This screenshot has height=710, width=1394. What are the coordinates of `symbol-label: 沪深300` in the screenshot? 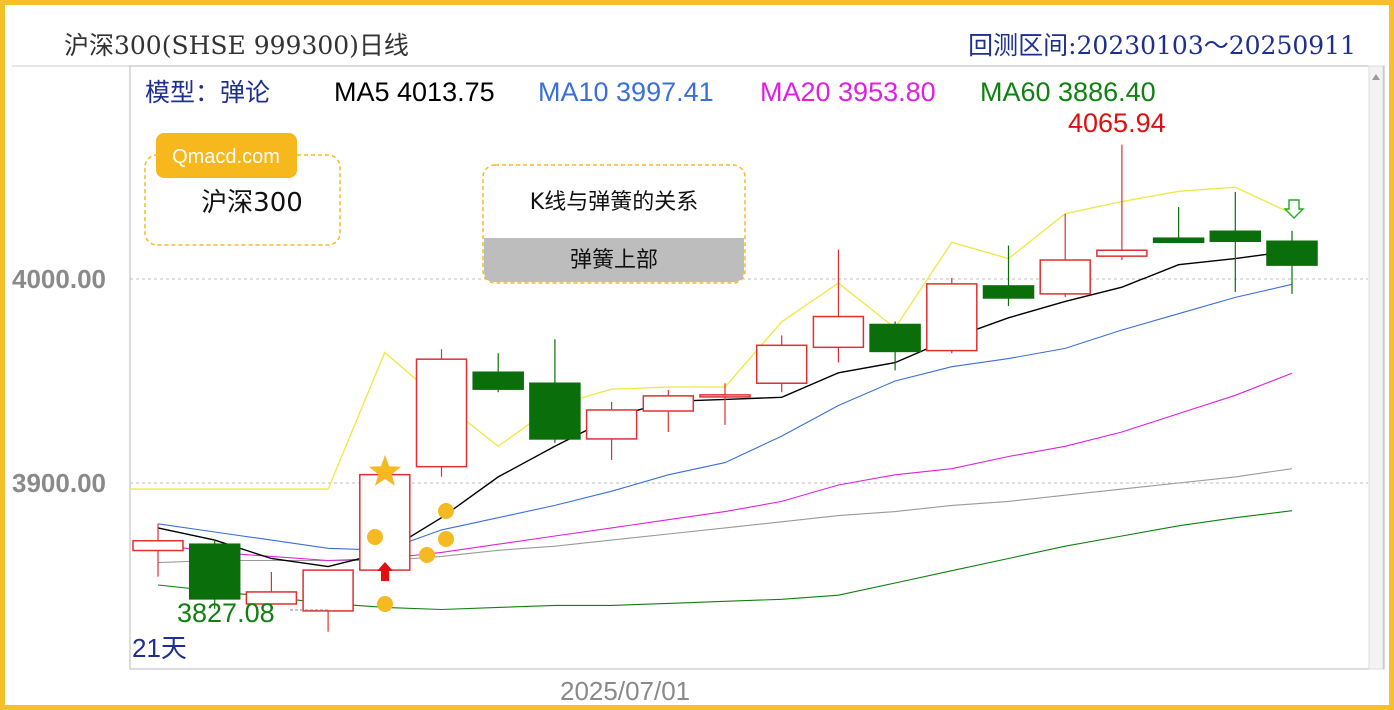 It's located at (252, 203).